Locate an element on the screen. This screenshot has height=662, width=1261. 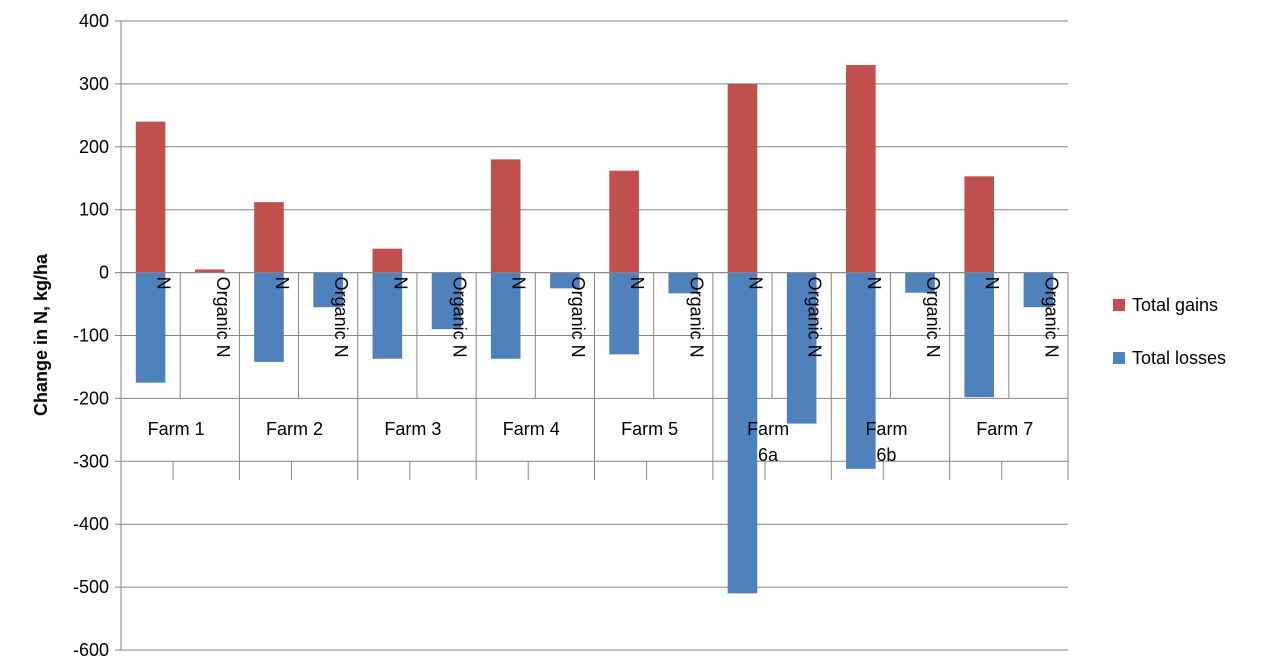
y-tick-label: 200 is located at coordinates (94, 147).